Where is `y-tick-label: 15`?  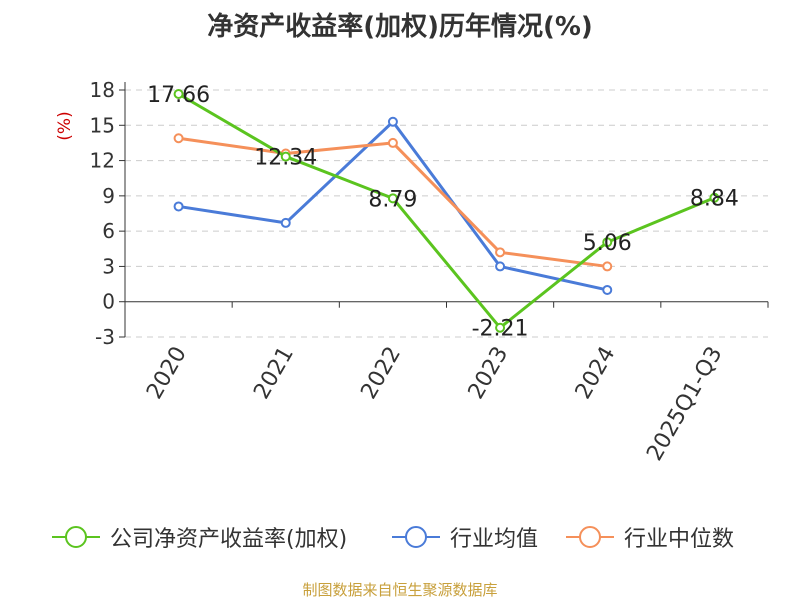 y-tick-label: 15 is located at coordinates (102, 125).